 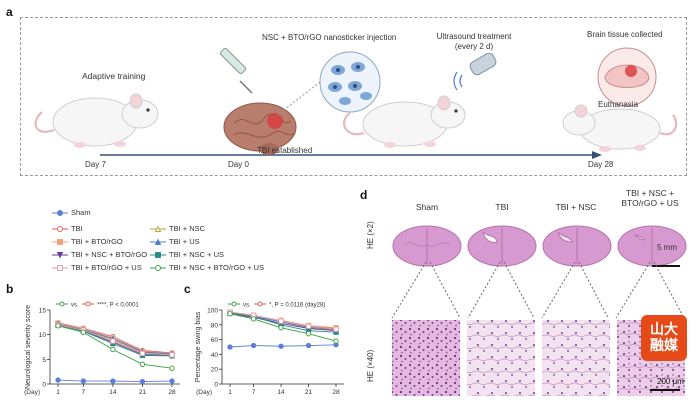 What do you see at coordinates (43, 335) in the screenshot?
I see `y-tick-label: 10` at bounding box center [43, 335].